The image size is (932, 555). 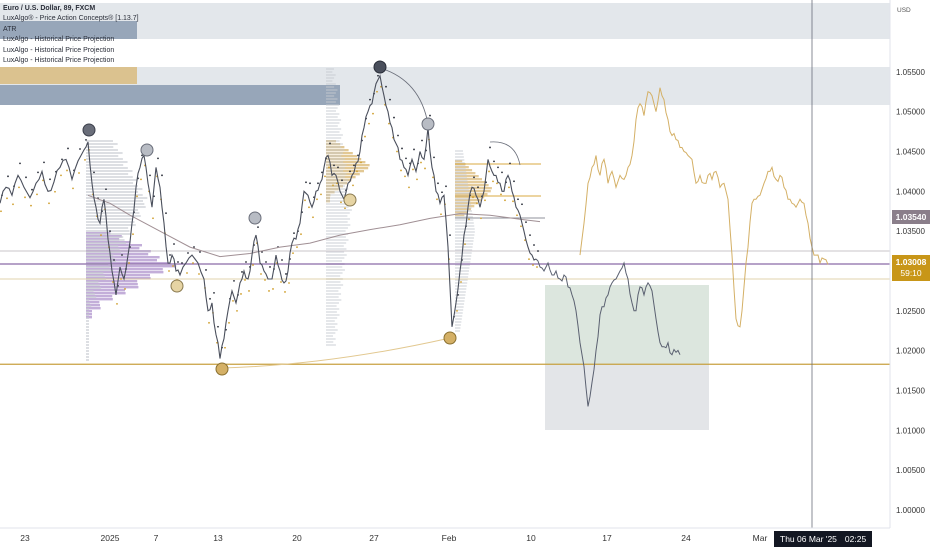 What do you see at coordinates (49, 8) in the screenshot?
I see `symbol-title: Euro / U.S. Dollar, 89, FXCM` at bounding box center [49, 8].